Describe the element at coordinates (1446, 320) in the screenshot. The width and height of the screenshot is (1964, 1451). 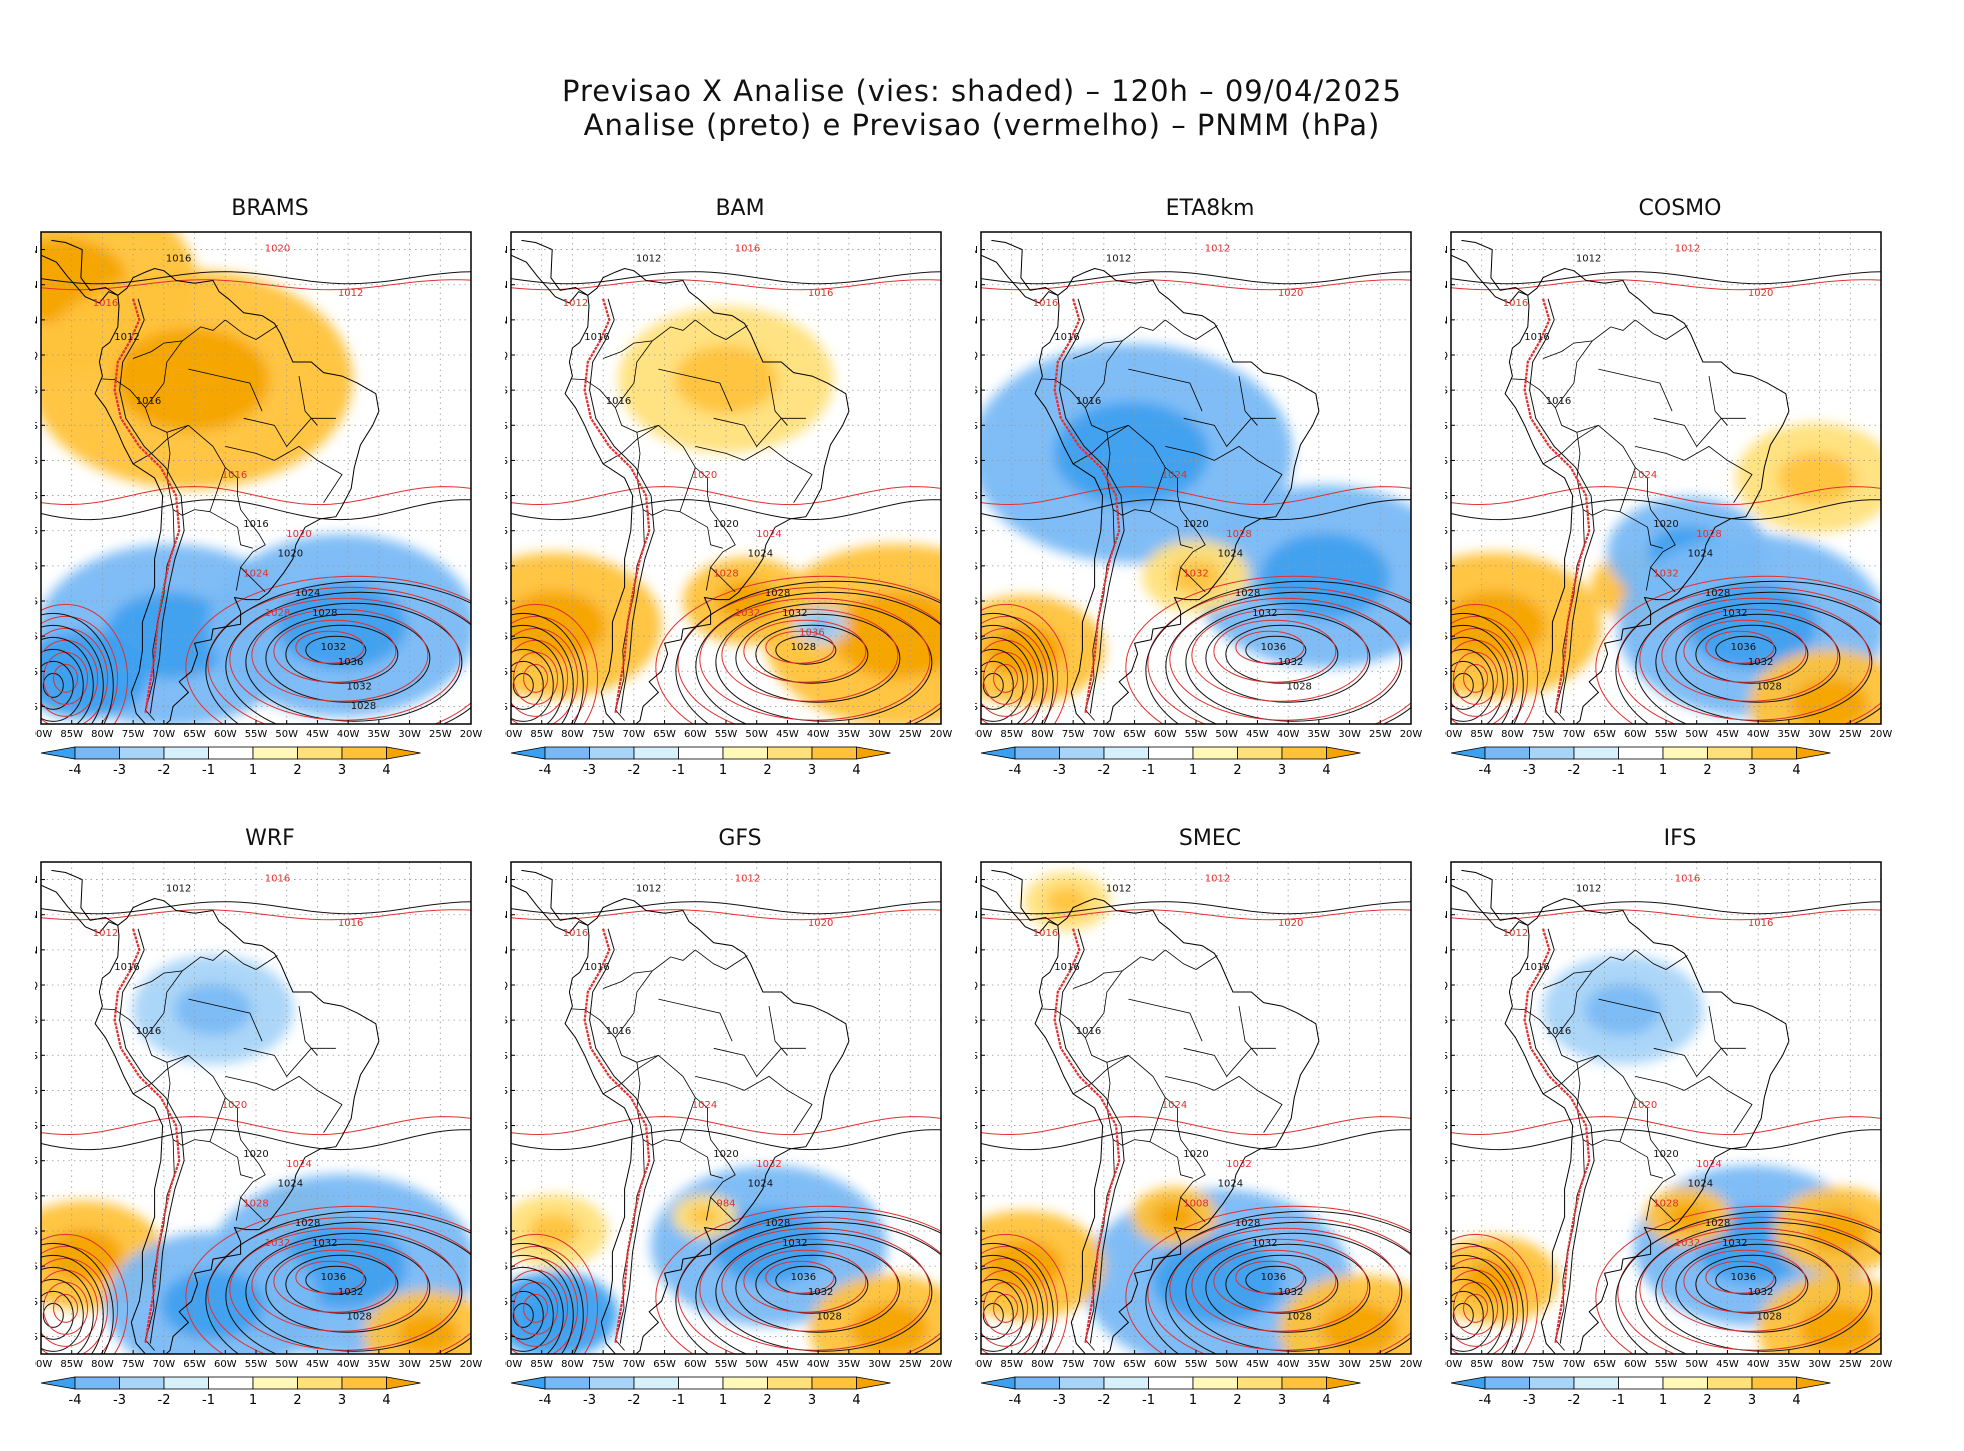
I see `lat-tick-label: 5N` at that location.